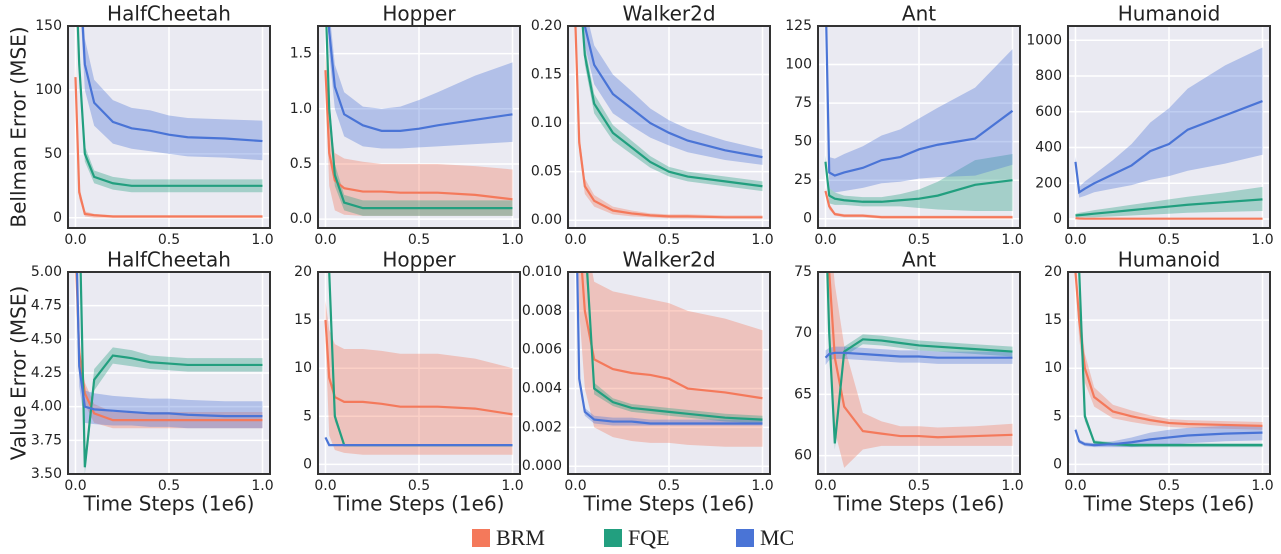 The image size is (1281, 554). What do you see at coordinates (542, 389) in the screenshot?
I see `y-tick-label: 0.004` at bounding box center [542, 389].